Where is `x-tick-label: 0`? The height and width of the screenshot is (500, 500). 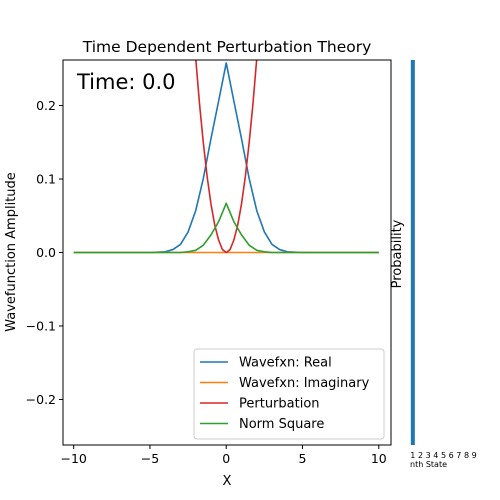 x-tick-label: 0 is located at coordinates (226, 458).